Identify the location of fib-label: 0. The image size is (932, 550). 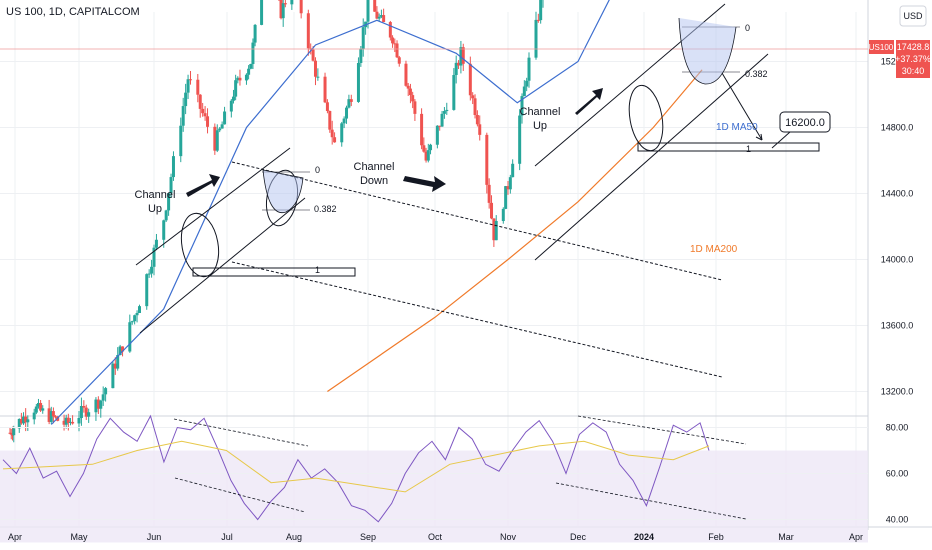
(747, 28).